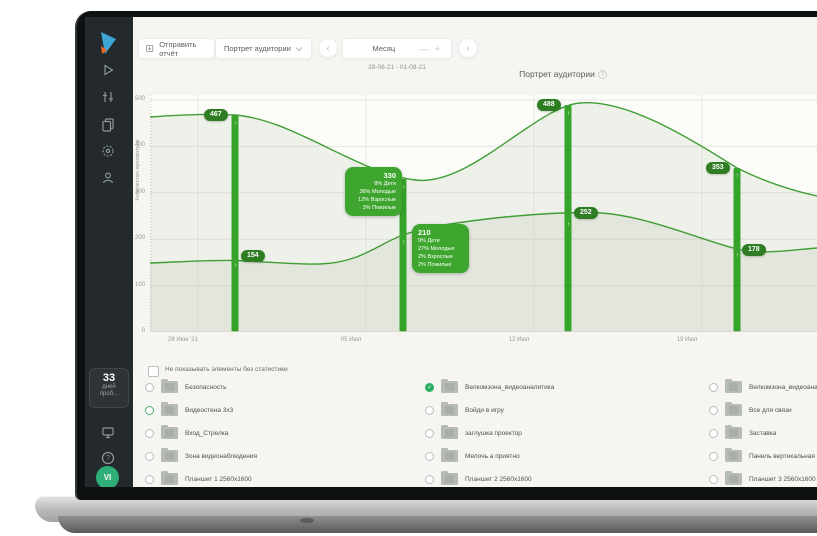  I want to click on list-item: Безопасность, so click(280, 387).